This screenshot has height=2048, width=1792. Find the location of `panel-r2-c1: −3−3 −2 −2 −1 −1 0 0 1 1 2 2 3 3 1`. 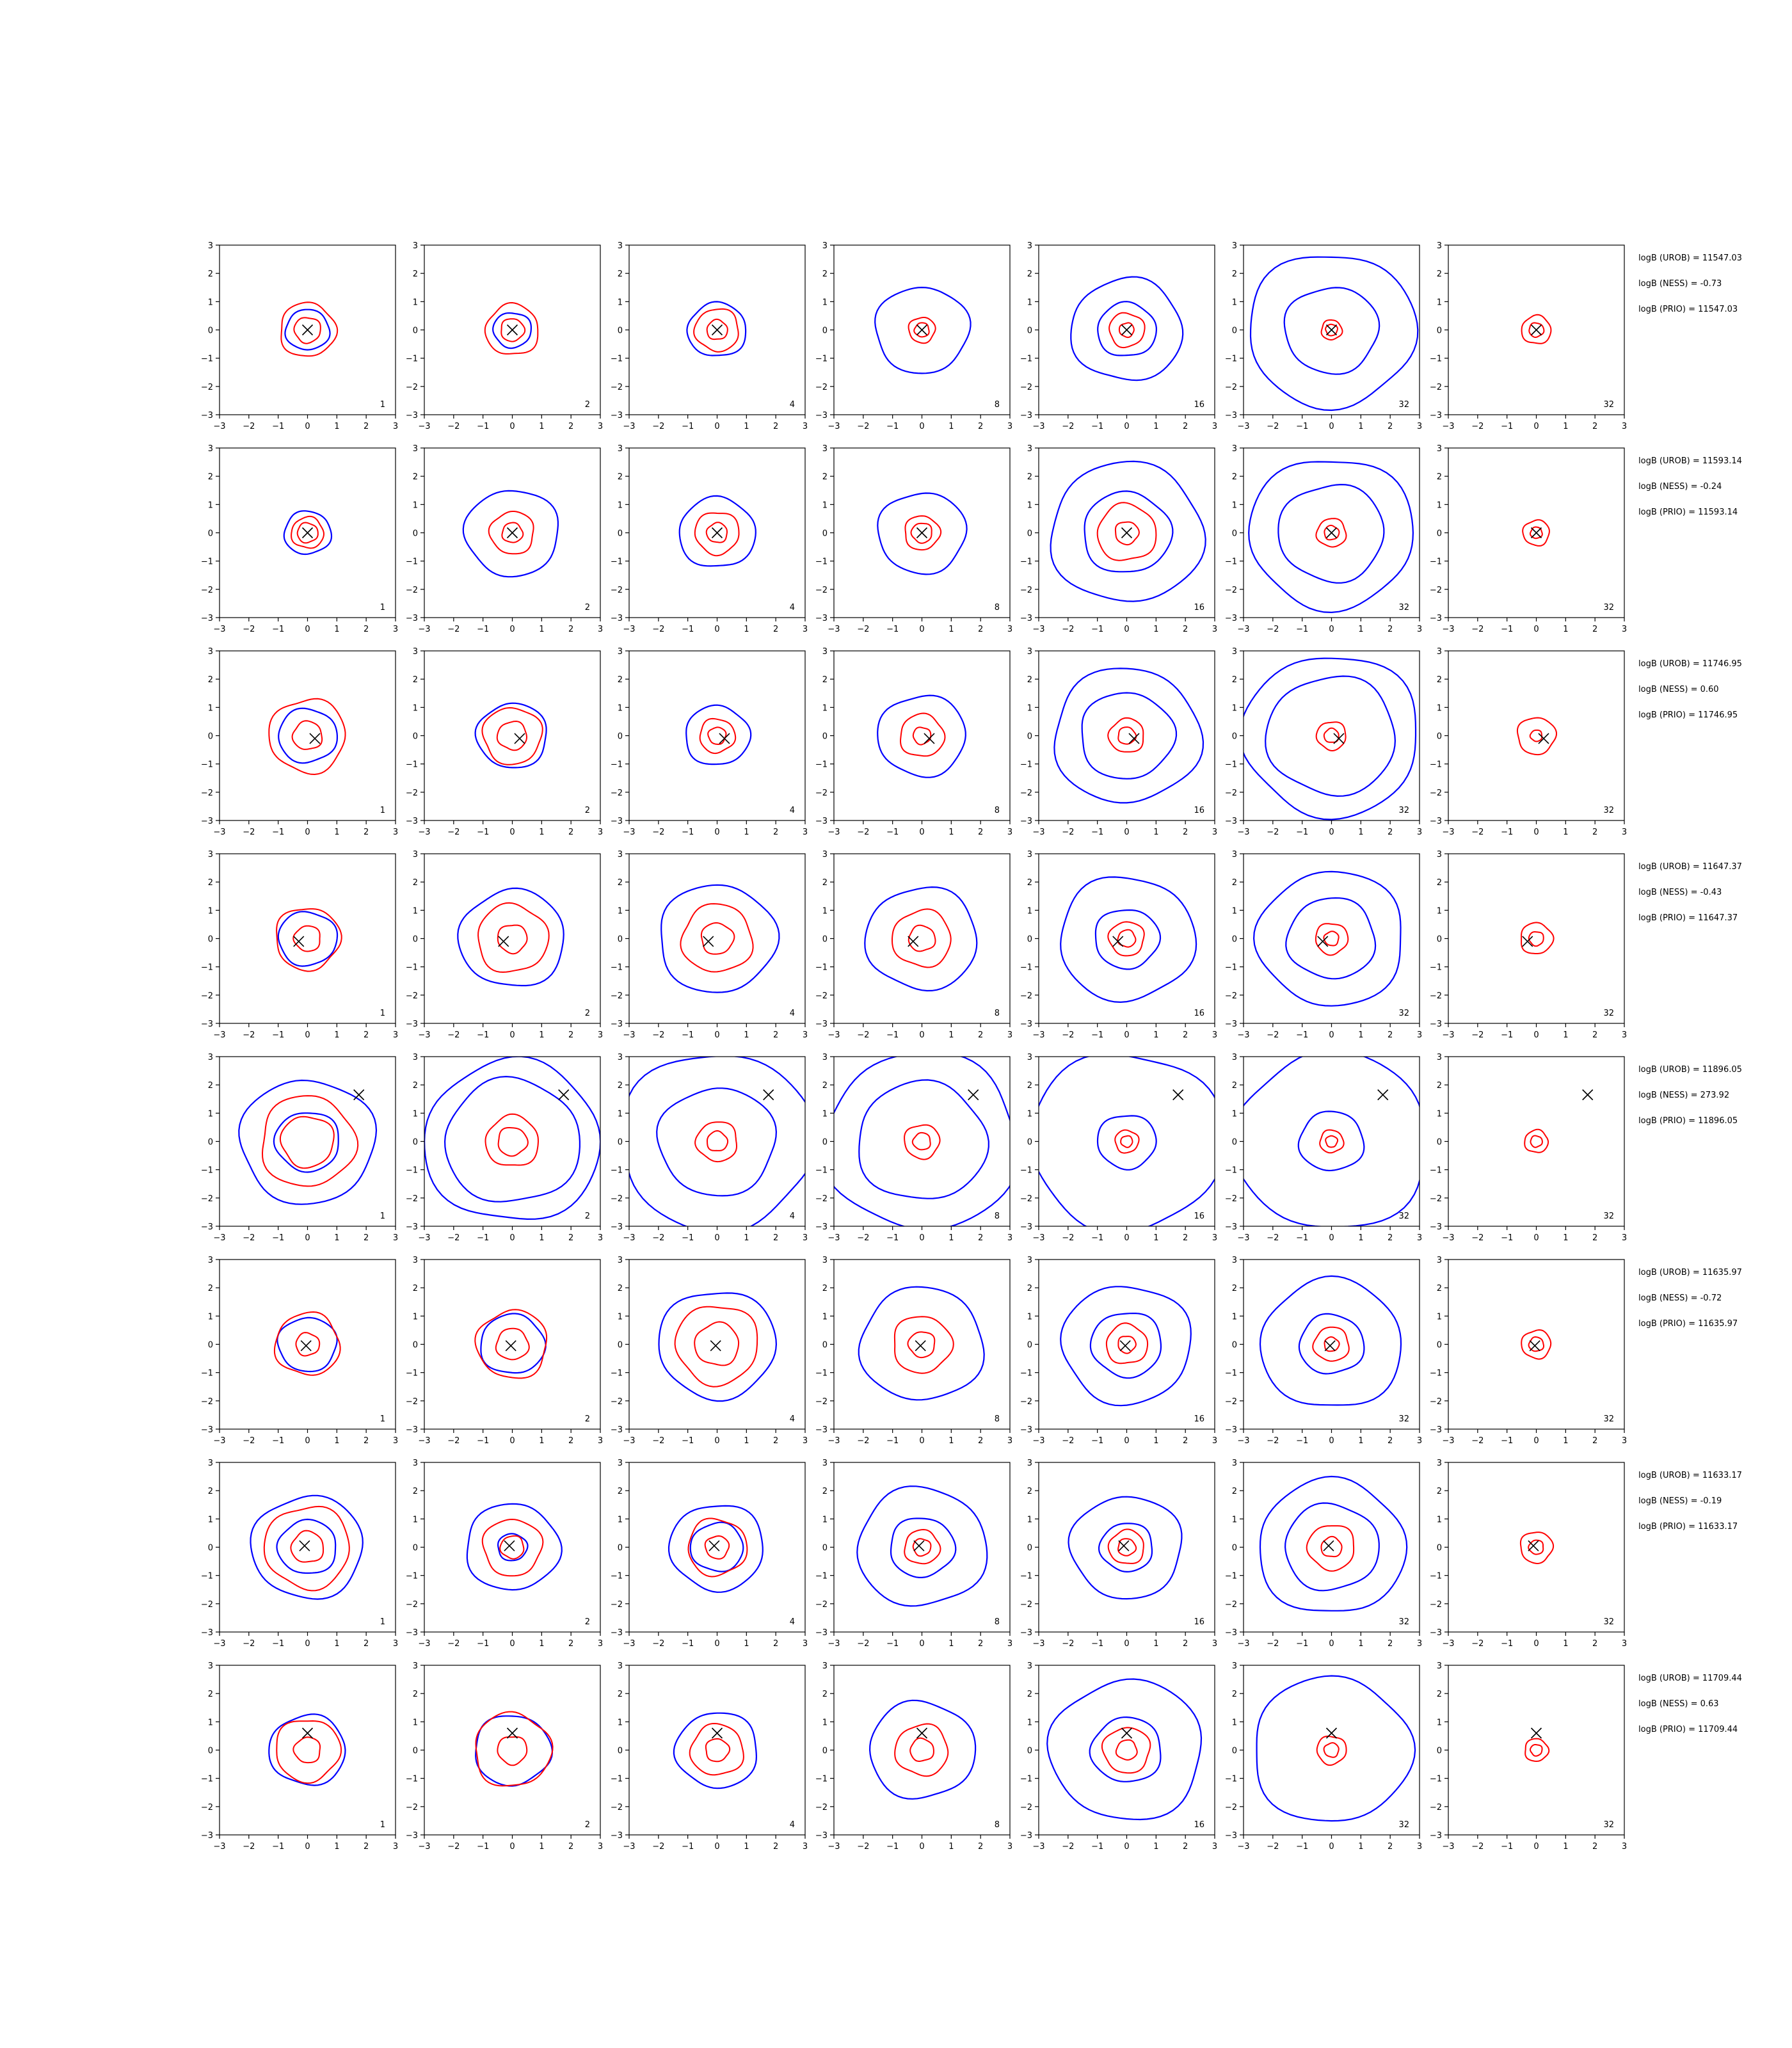

panel-r2-c1: −3−3 −2 −2 −1 −1 0 0 1 1 2 2 3 3 1 is located at coordinates (299, 539).